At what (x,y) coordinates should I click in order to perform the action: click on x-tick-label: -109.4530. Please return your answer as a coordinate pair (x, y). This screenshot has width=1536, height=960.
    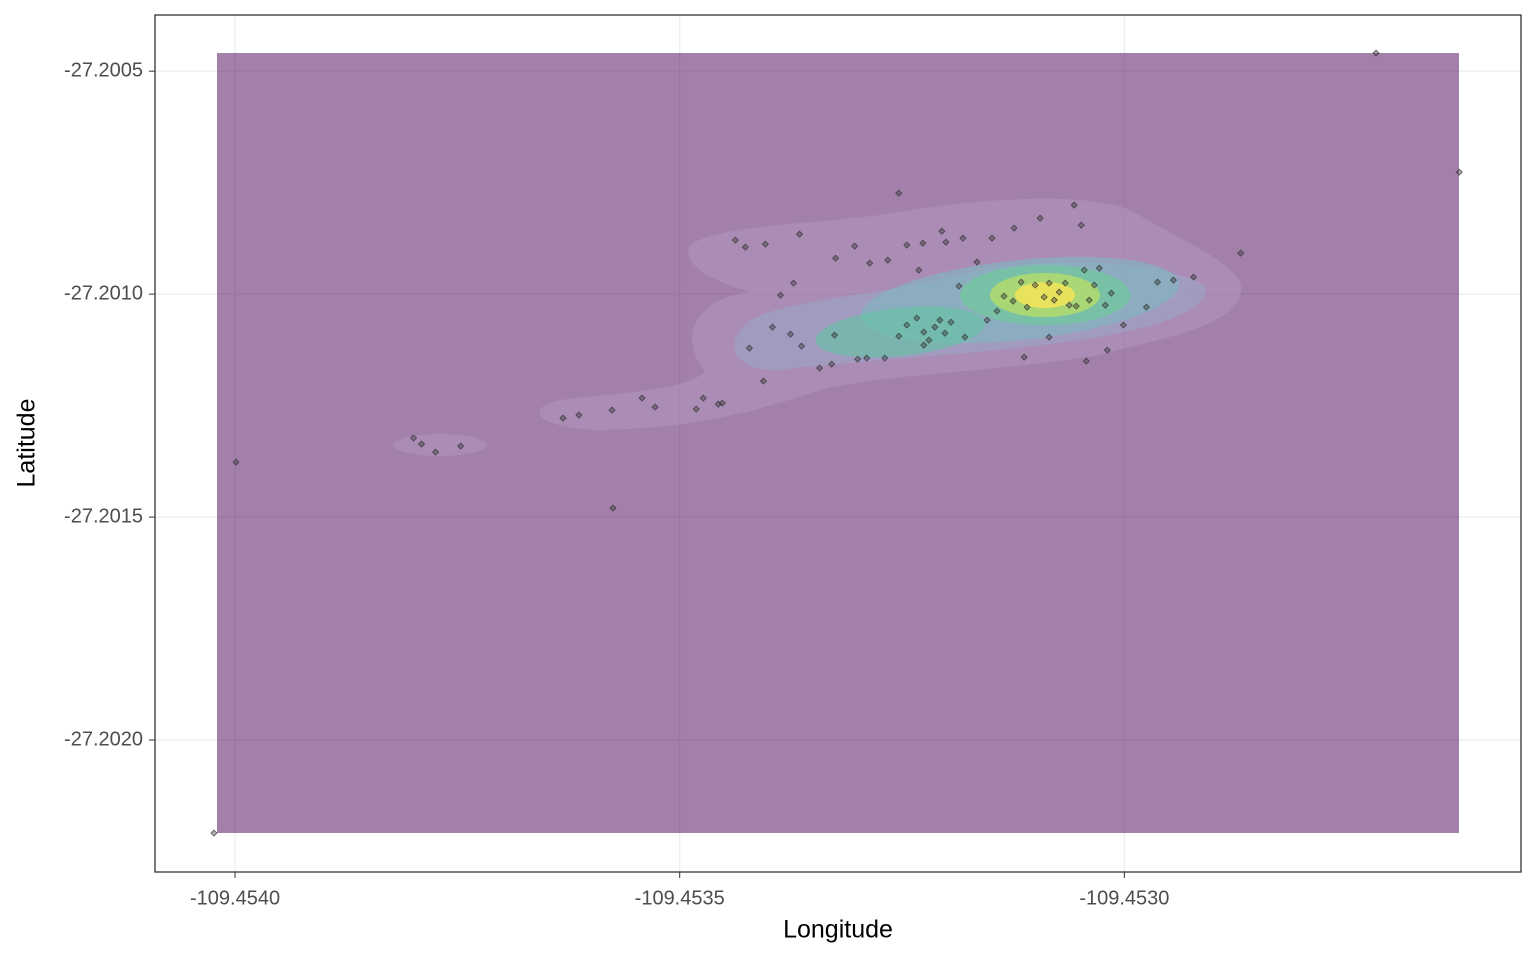
    Looking at the image, I should click on (1124, 898).